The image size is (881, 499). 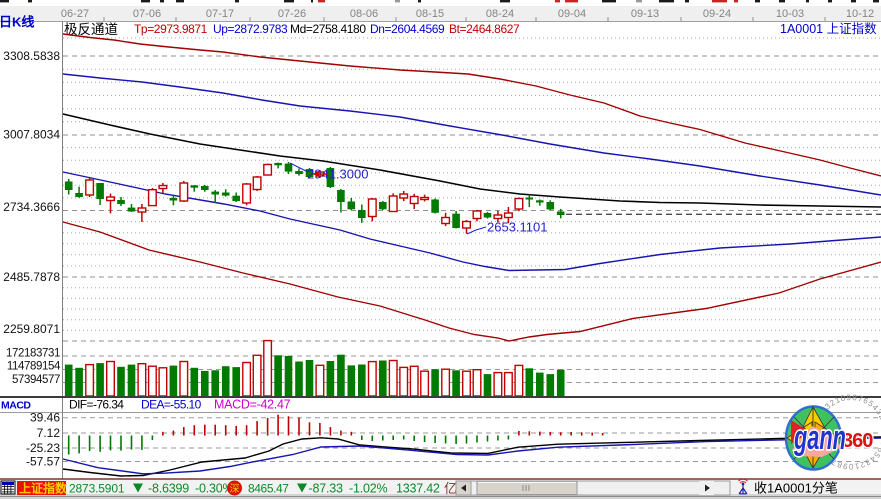 What do you see at coordinates (31, 277) in the screenshot?
I see `svg-text: 2485.7878` at bounding box center [31, 277].